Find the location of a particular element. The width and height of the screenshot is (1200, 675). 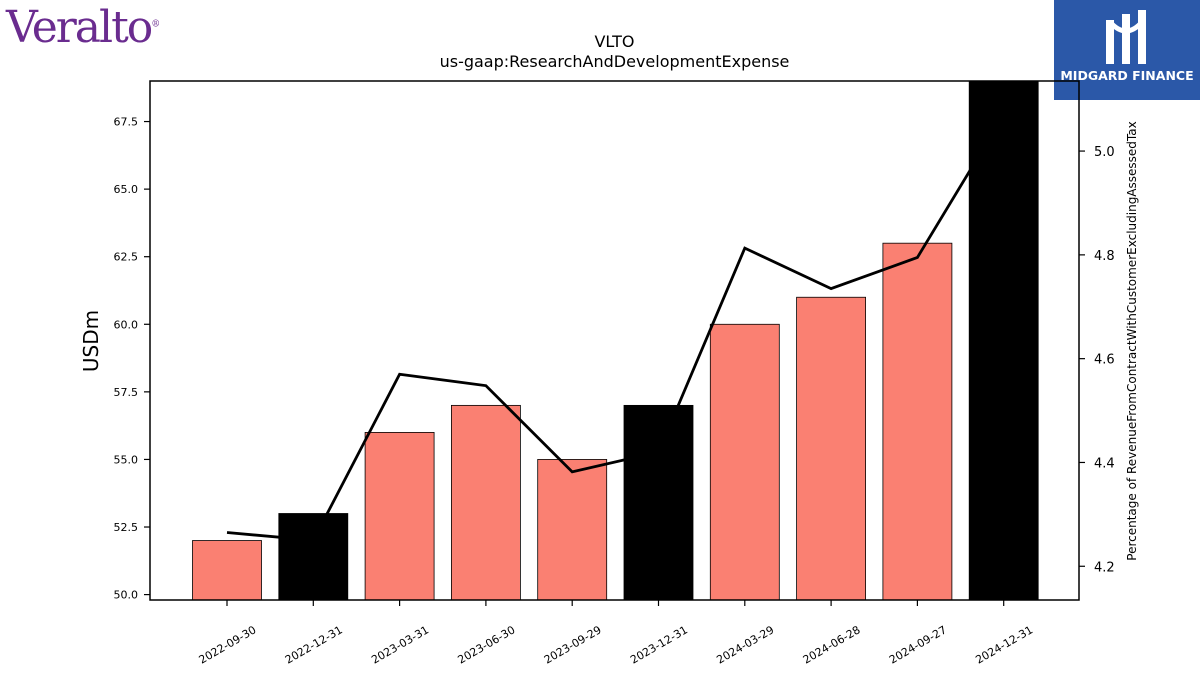

chart-subtitle: us-gaap:ResearchAndDevelopmentExpense is located at coordinates (614, 61).